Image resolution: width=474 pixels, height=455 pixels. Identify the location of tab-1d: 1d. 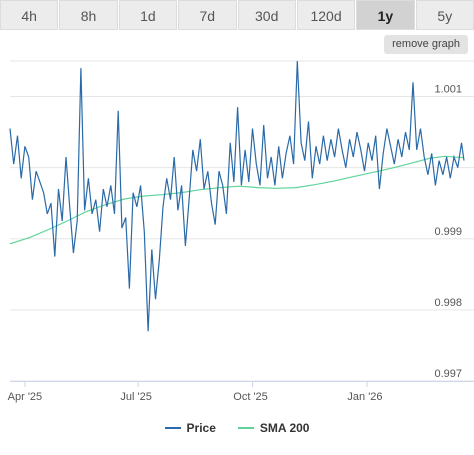
(148, 15).